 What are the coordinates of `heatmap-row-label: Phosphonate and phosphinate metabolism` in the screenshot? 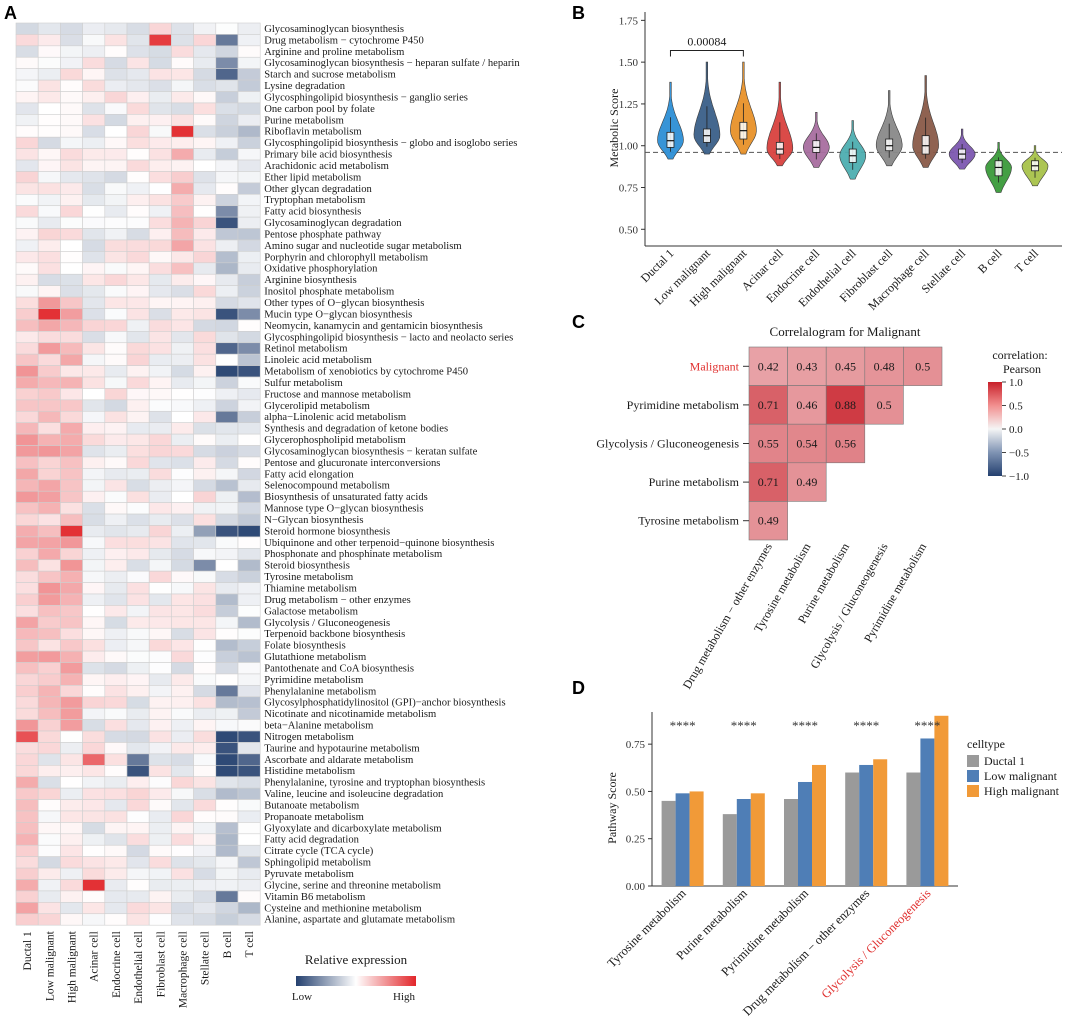 It's located at (353, 554).